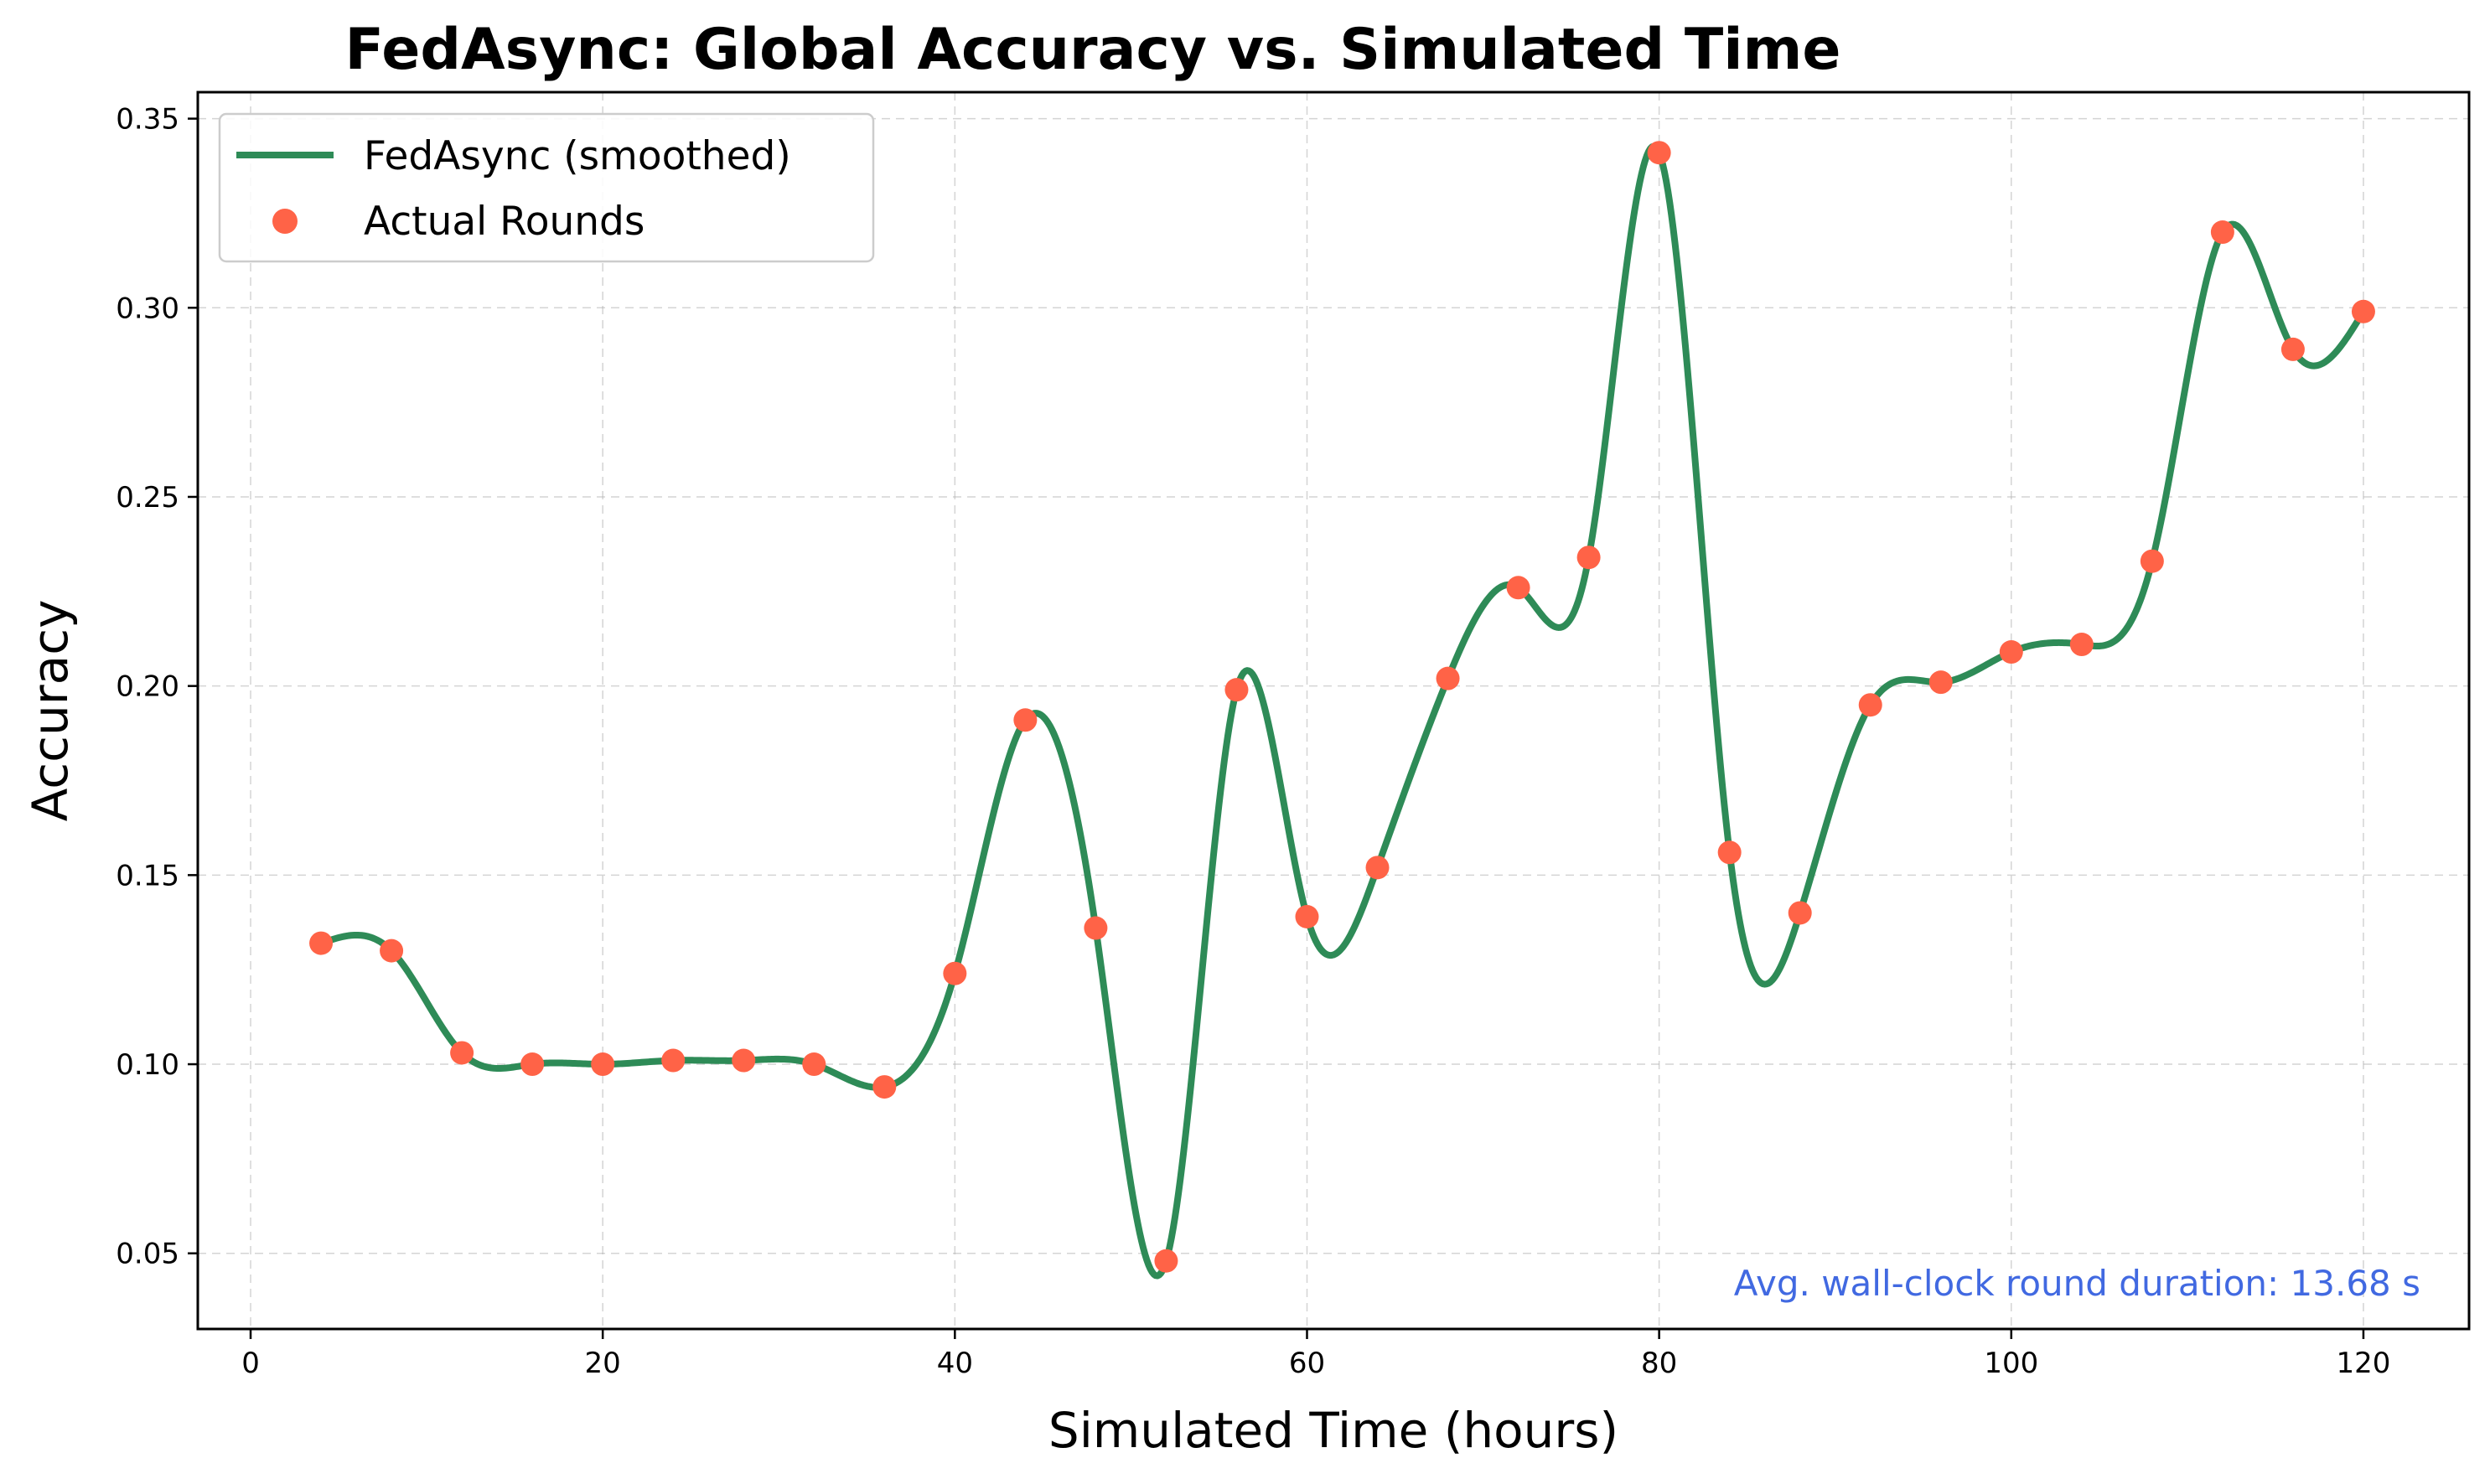 This screenshot has width=2490, height=1484. Describe the element at coordinates (504, 222) in the screenshot. I see `legend-label-actual-rounds: Actual Rounds` at that location.